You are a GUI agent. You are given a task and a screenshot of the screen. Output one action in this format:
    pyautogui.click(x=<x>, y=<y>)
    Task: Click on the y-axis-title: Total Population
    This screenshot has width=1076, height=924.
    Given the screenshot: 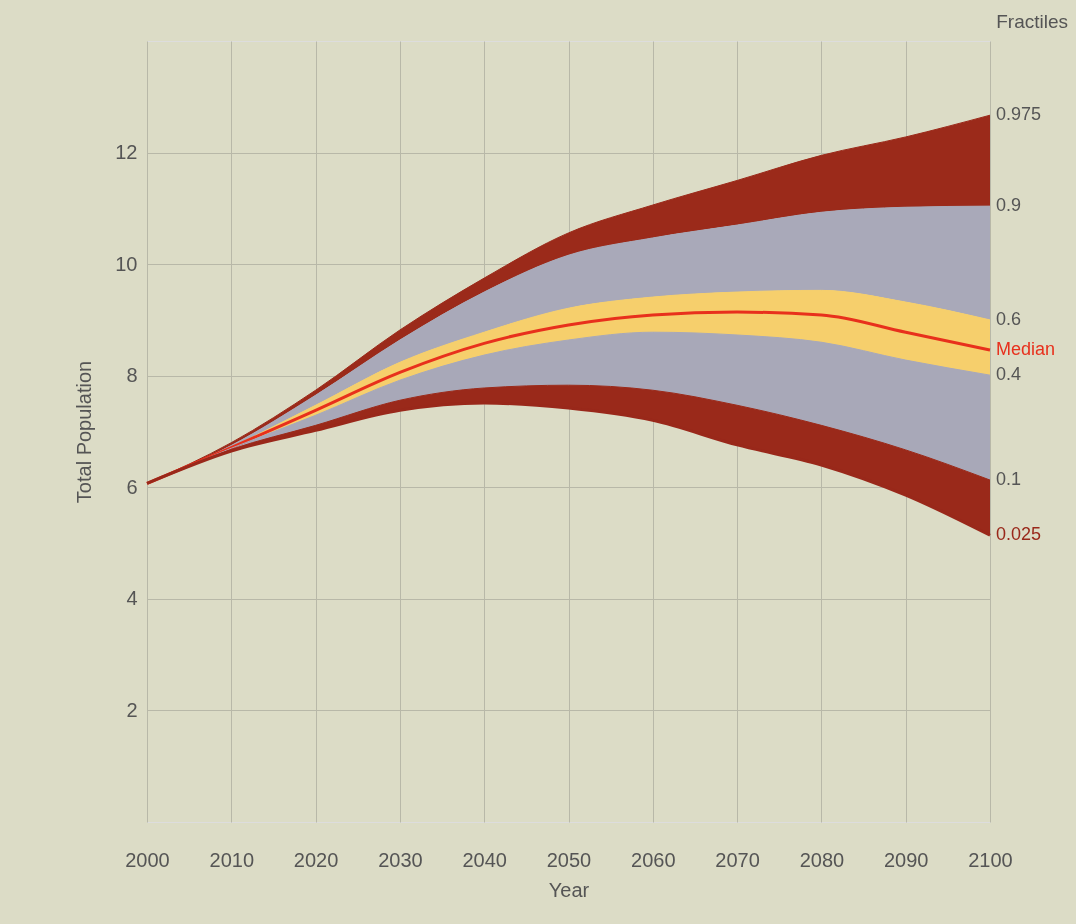 What is the action you would take?
    pyautogui.click(x=84, y=432)
    